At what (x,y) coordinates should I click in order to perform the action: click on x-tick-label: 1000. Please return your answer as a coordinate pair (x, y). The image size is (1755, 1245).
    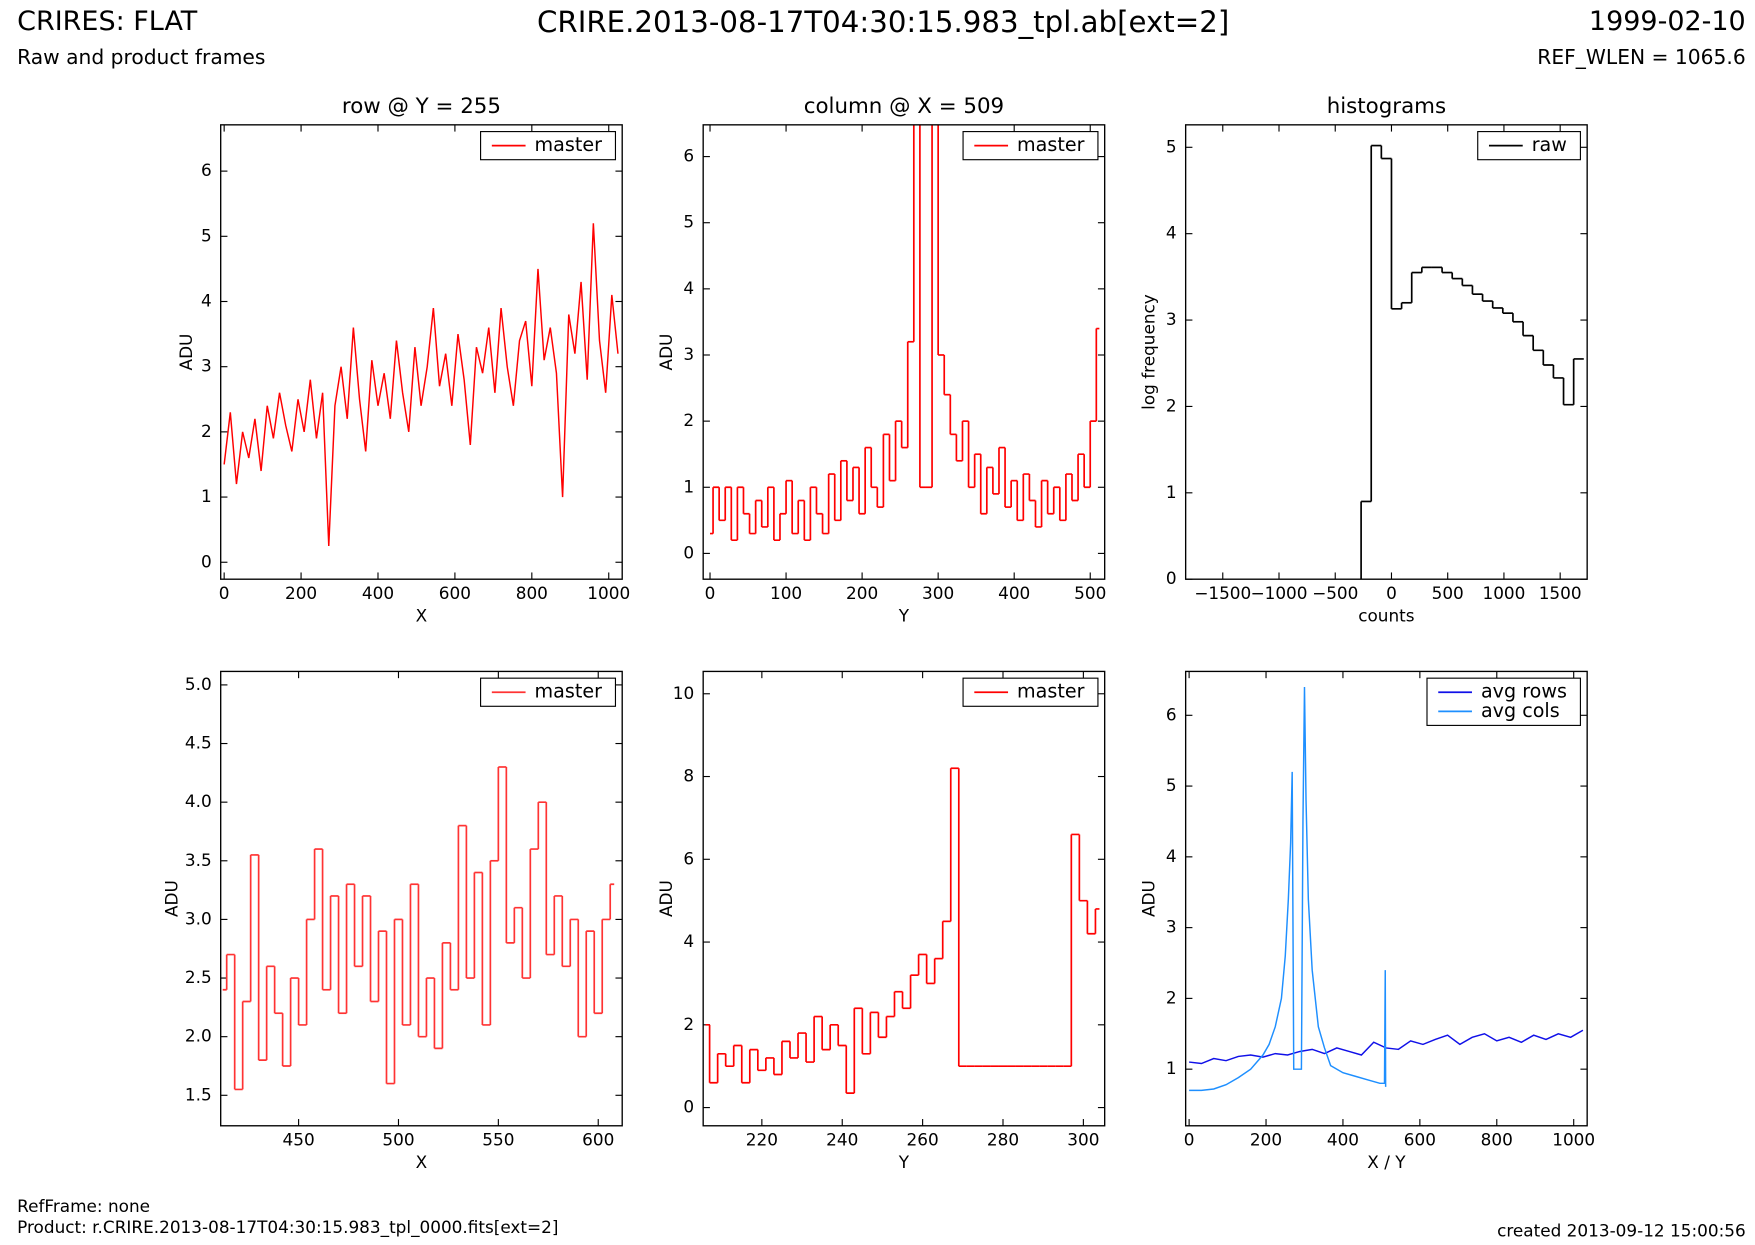
    Looking at the image, I should click on (1503, 593).